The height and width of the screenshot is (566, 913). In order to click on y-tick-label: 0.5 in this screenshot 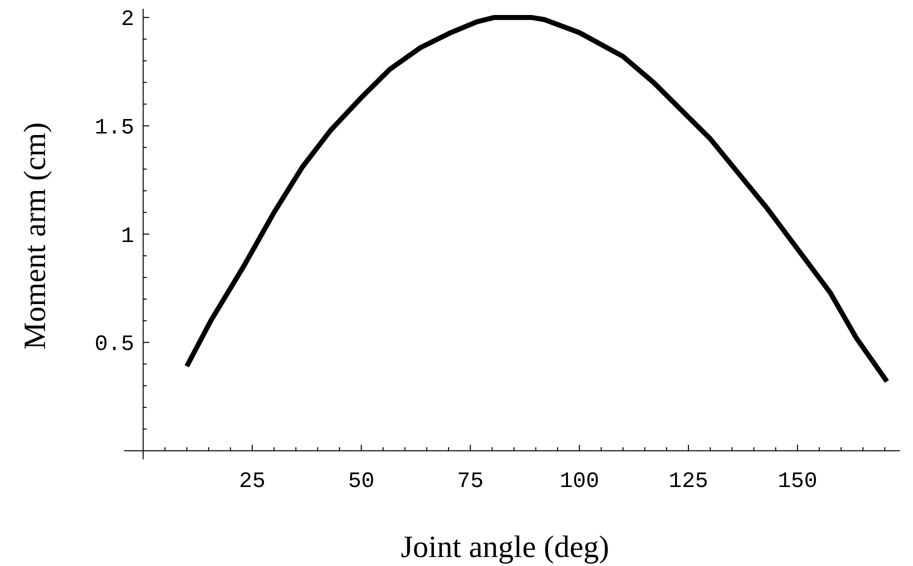, I will do `click(114, 345)`.